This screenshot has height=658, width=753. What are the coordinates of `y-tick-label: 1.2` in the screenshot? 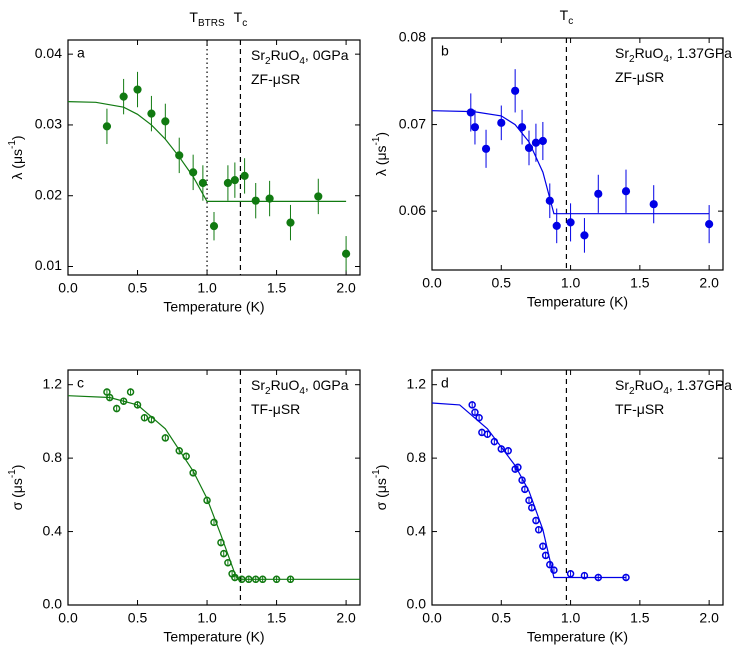 It's located at (417, 383).